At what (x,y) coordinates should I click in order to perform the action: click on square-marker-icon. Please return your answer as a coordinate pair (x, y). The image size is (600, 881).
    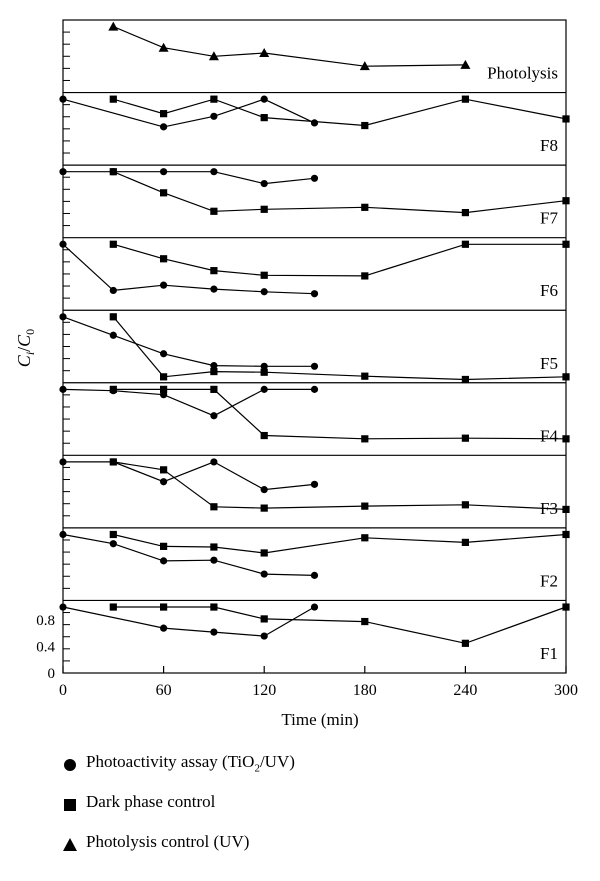
    Looking at the image, I should click on (70, 805).